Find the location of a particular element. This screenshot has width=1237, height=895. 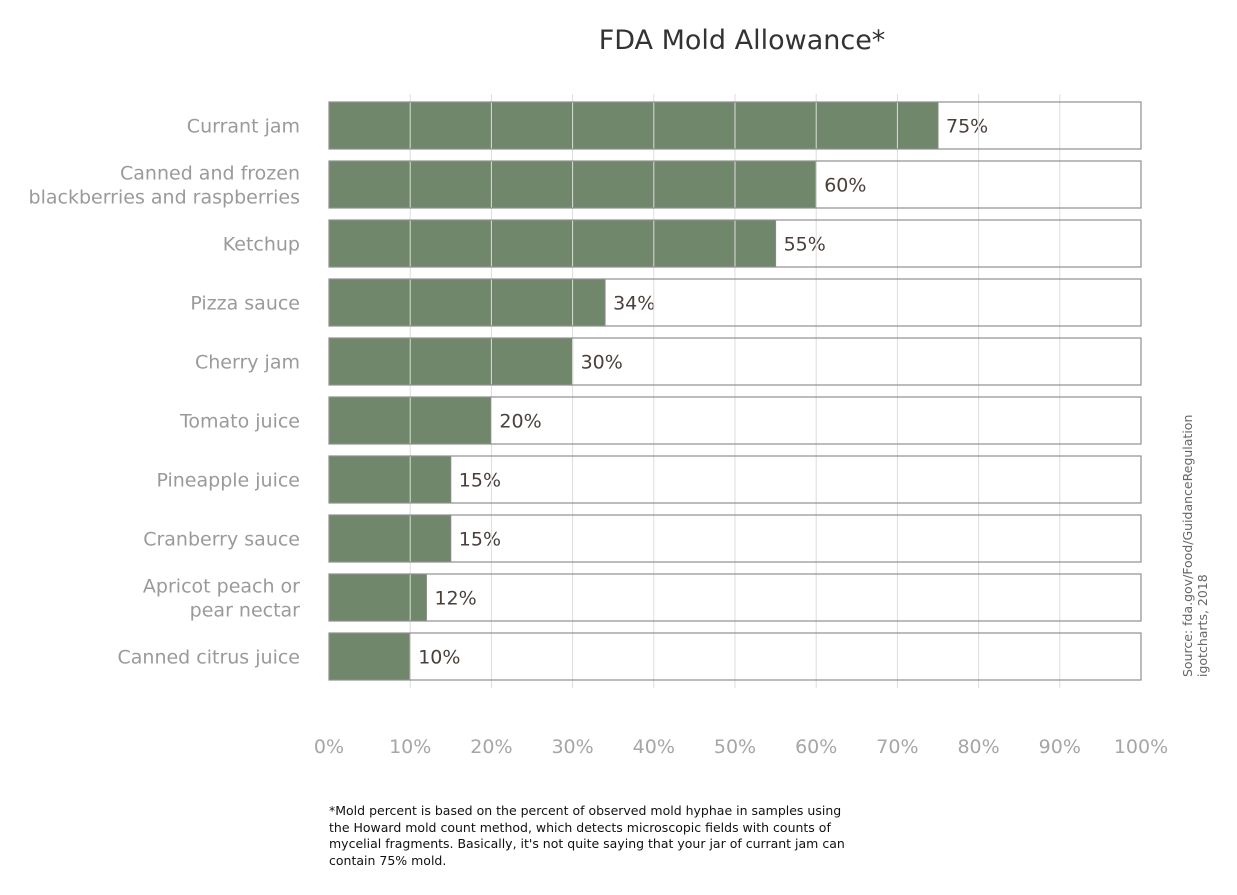

bar-row: 55% Ketchup is located at coordinates (524, 243).